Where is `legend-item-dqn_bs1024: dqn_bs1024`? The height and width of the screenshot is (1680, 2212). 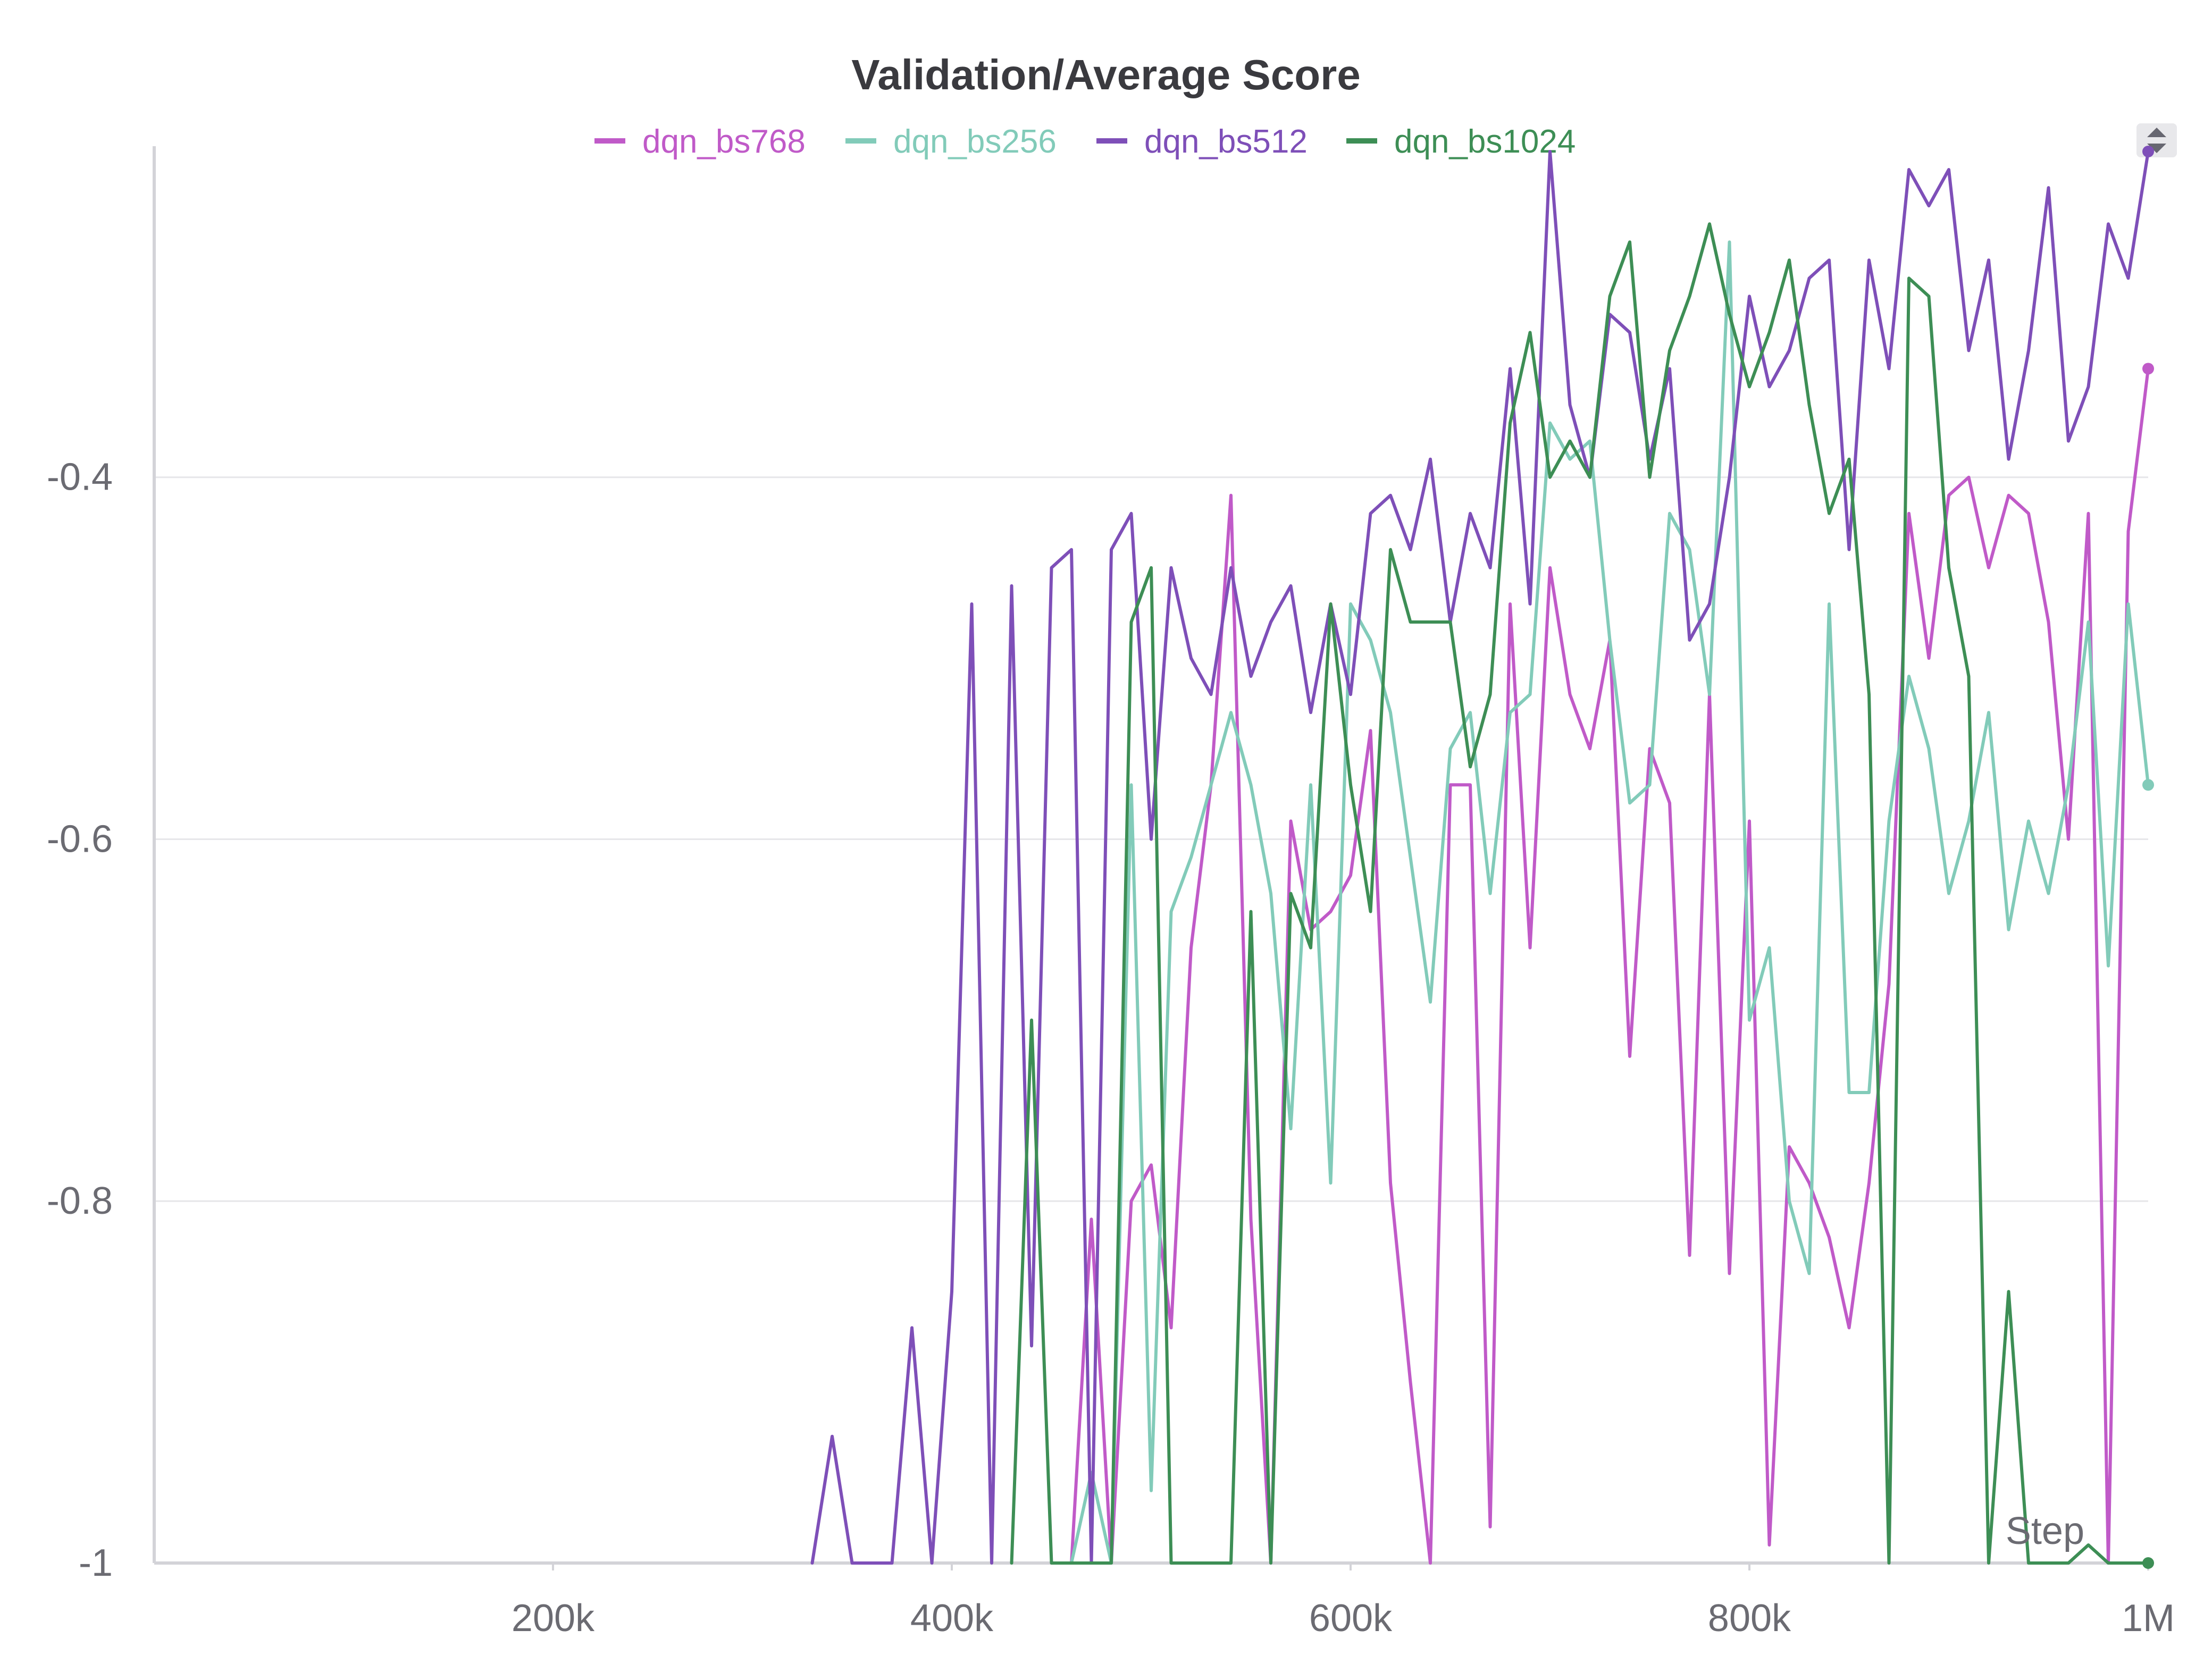
legend-item-dqn_bs1024: dqn_bs1024 is located at coordinates (1461, 141).